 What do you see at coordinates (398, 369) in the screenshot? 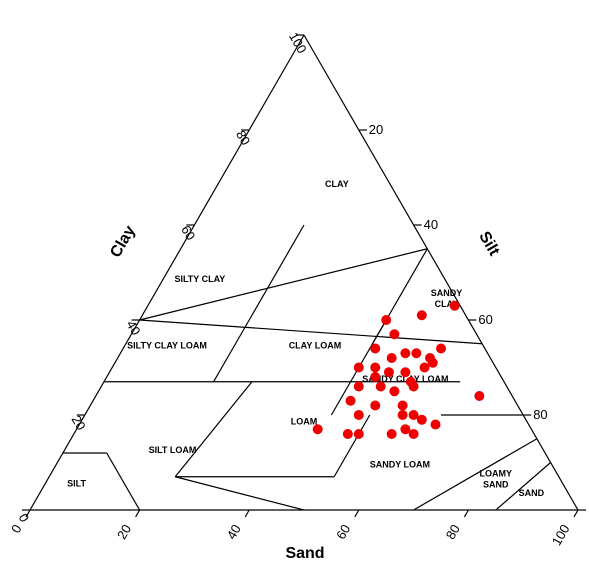
I see `data-points` at bounding box center [398, 369].